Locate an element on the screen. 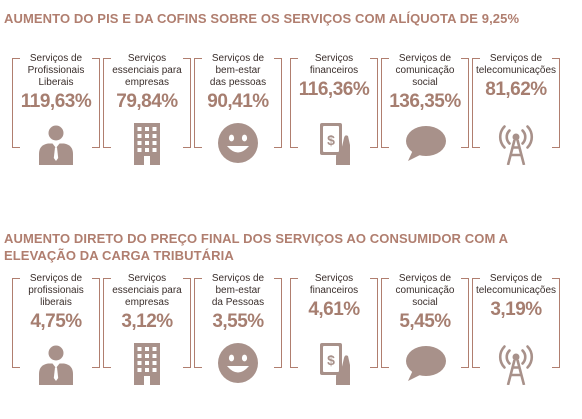 This screenshot has height=419, width=582. service-card: Serviços de comunicação social 136,35% is located at coordinates (425, 107).